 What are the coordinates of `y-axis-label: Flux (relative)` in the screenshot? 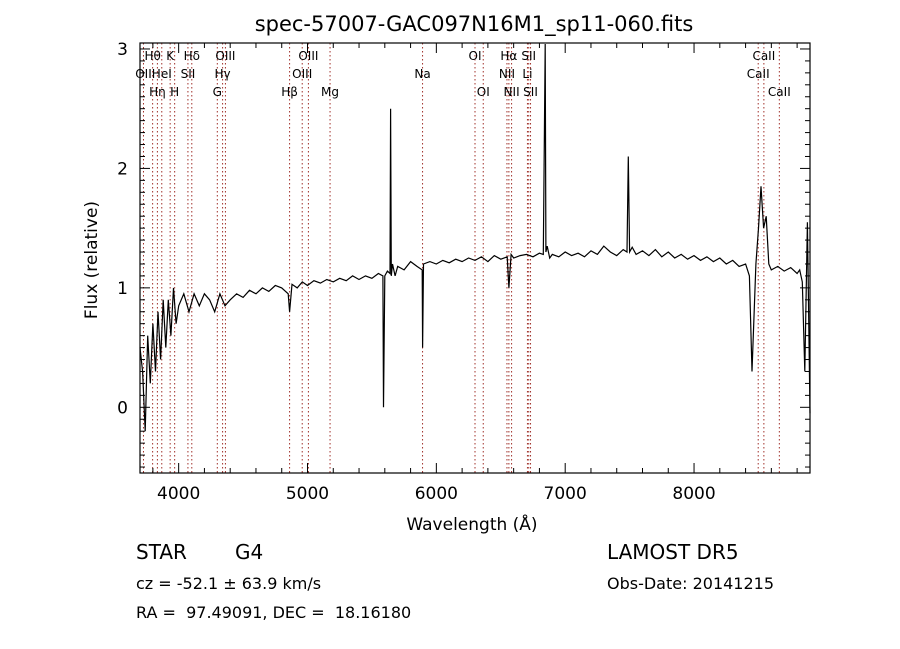 It's located at (92, 260).